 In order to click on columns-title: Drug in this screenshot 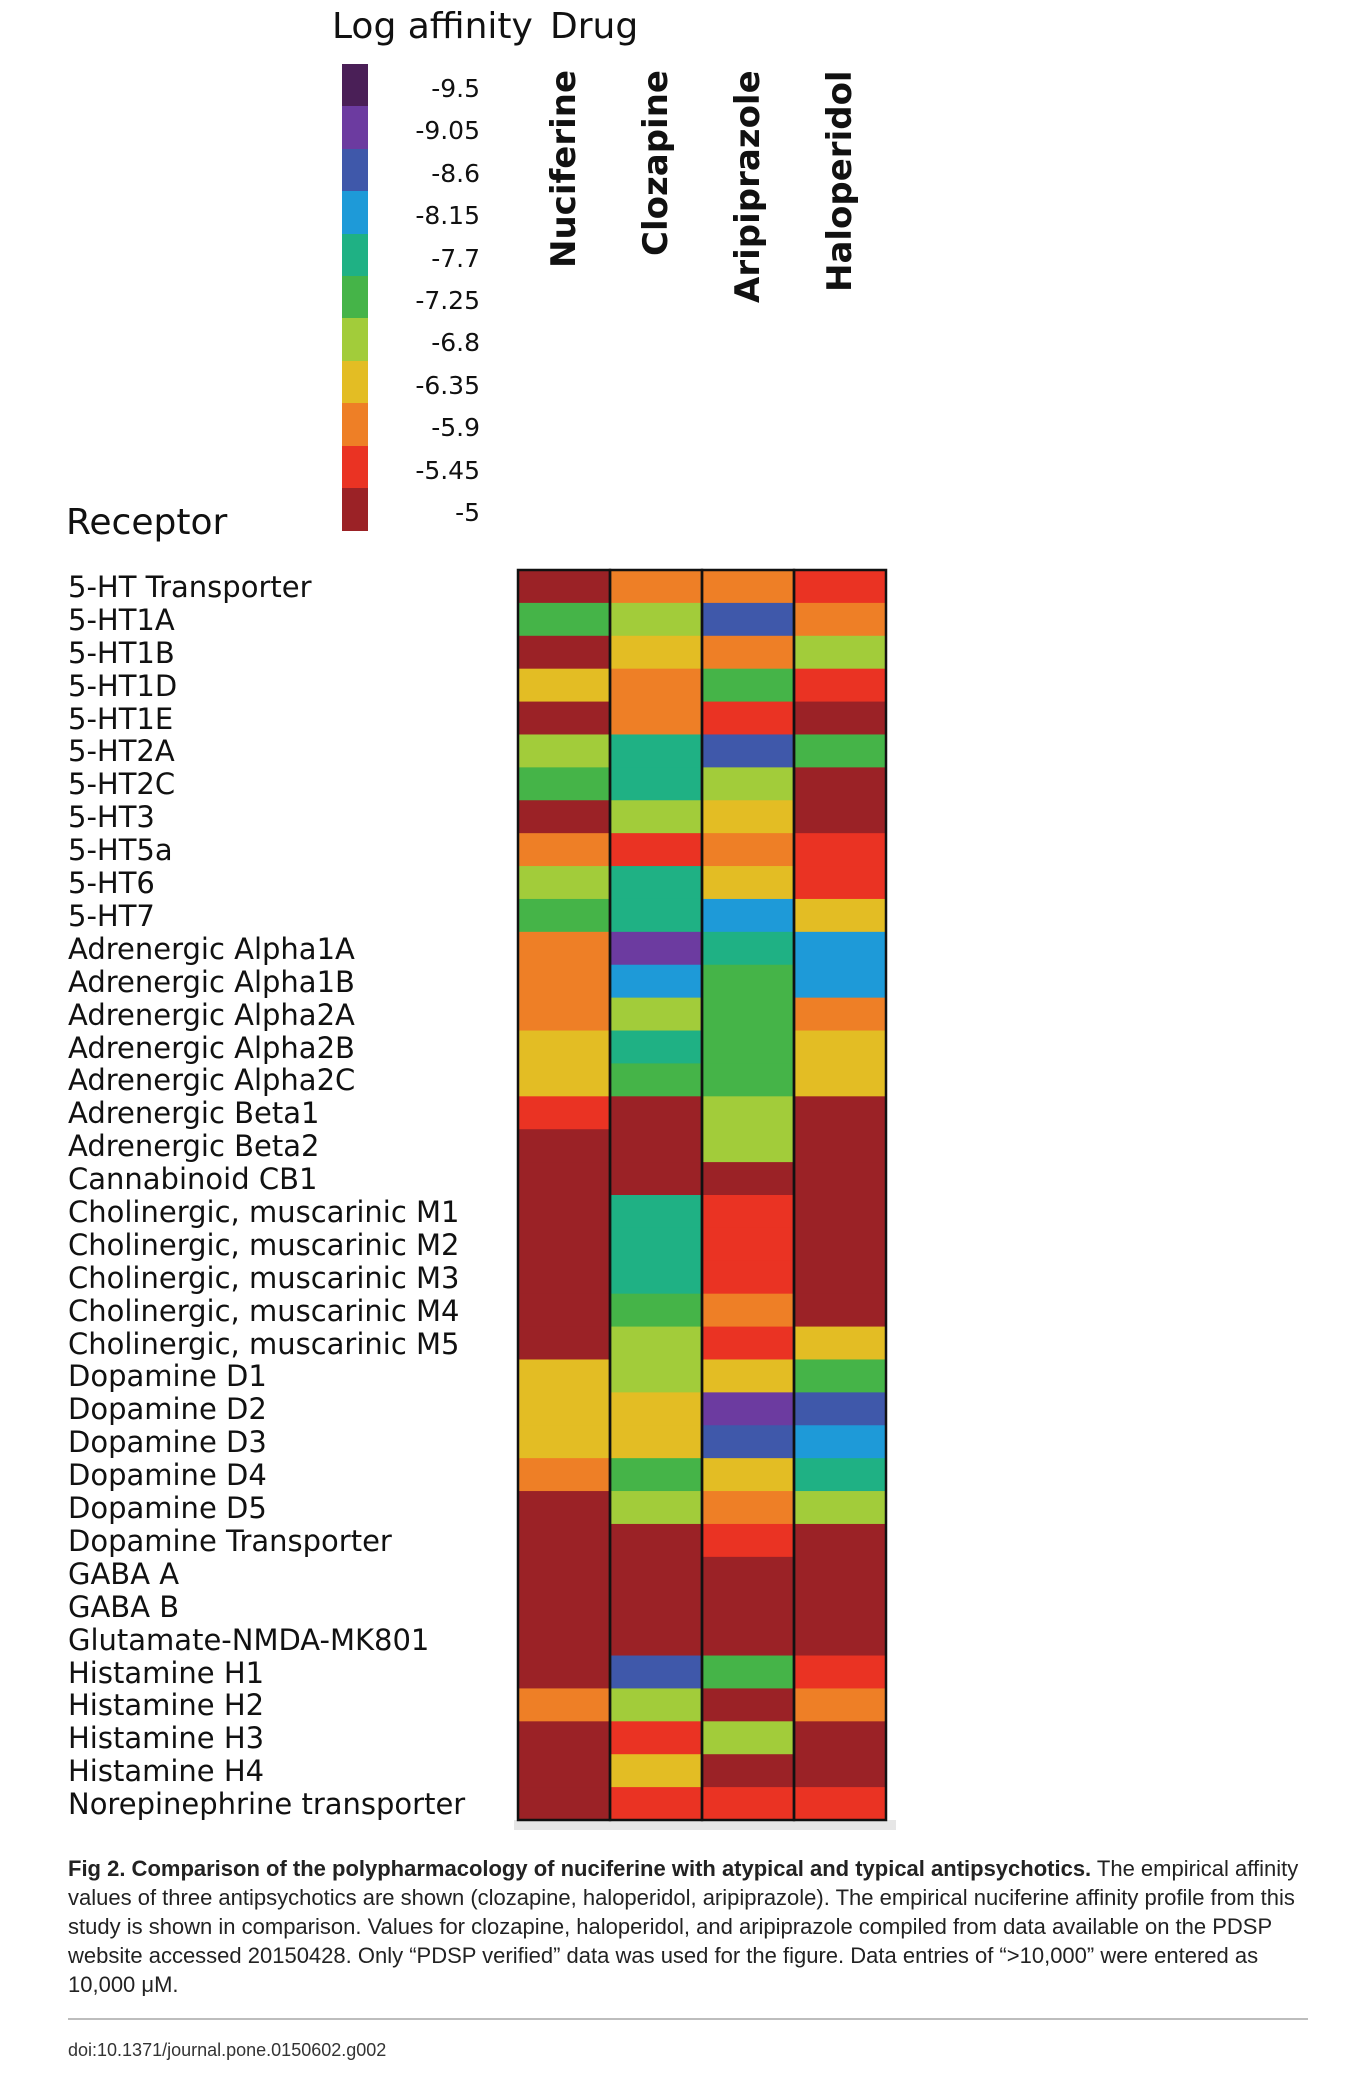, I will do `click(594, 26)`.